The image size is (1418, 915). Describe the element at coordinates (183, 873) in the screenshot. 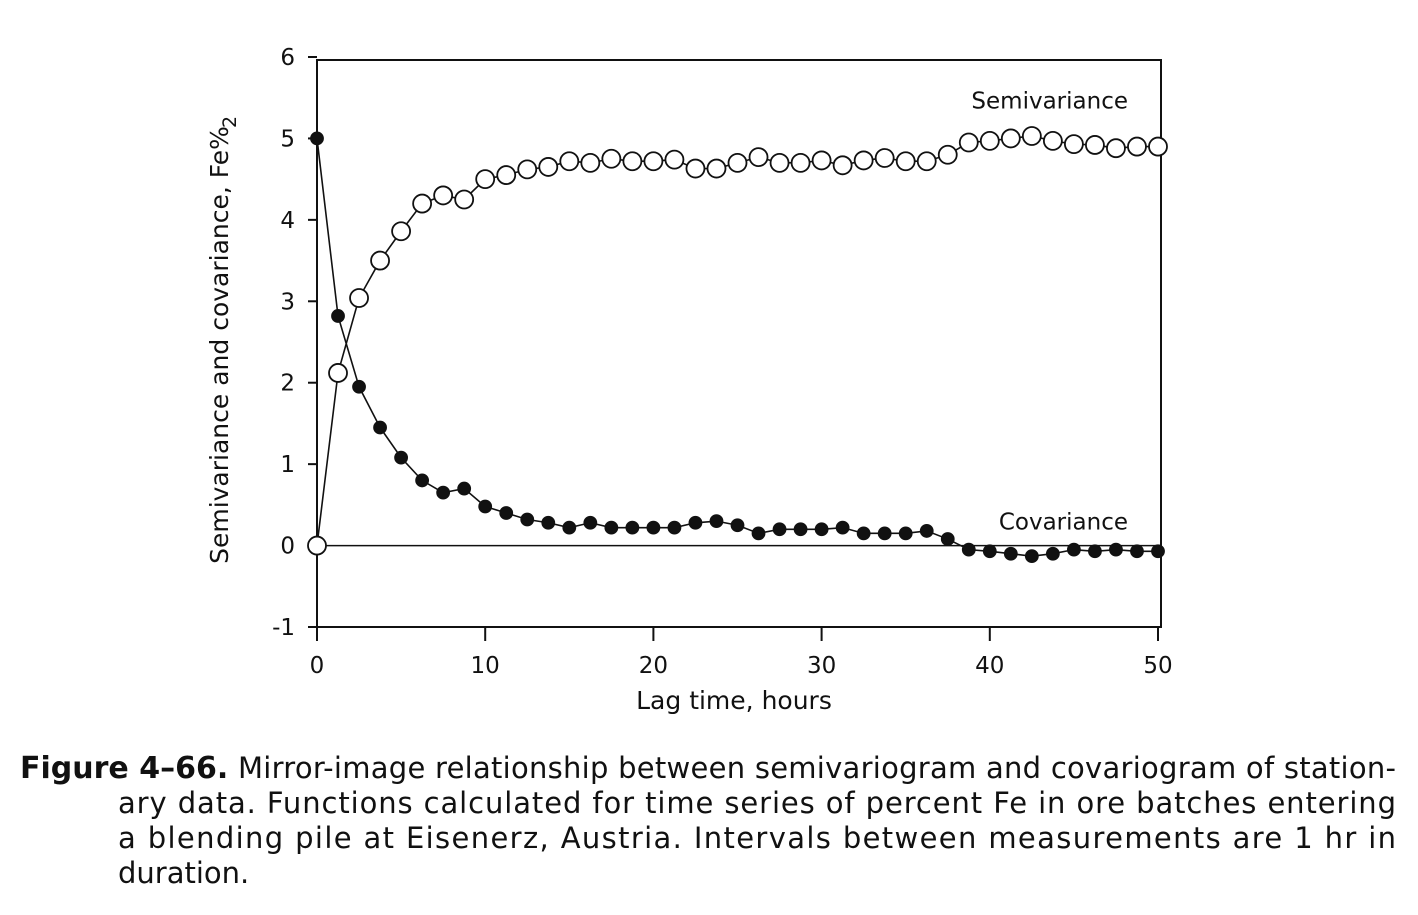

I see `caption-line: duration.` at that location.